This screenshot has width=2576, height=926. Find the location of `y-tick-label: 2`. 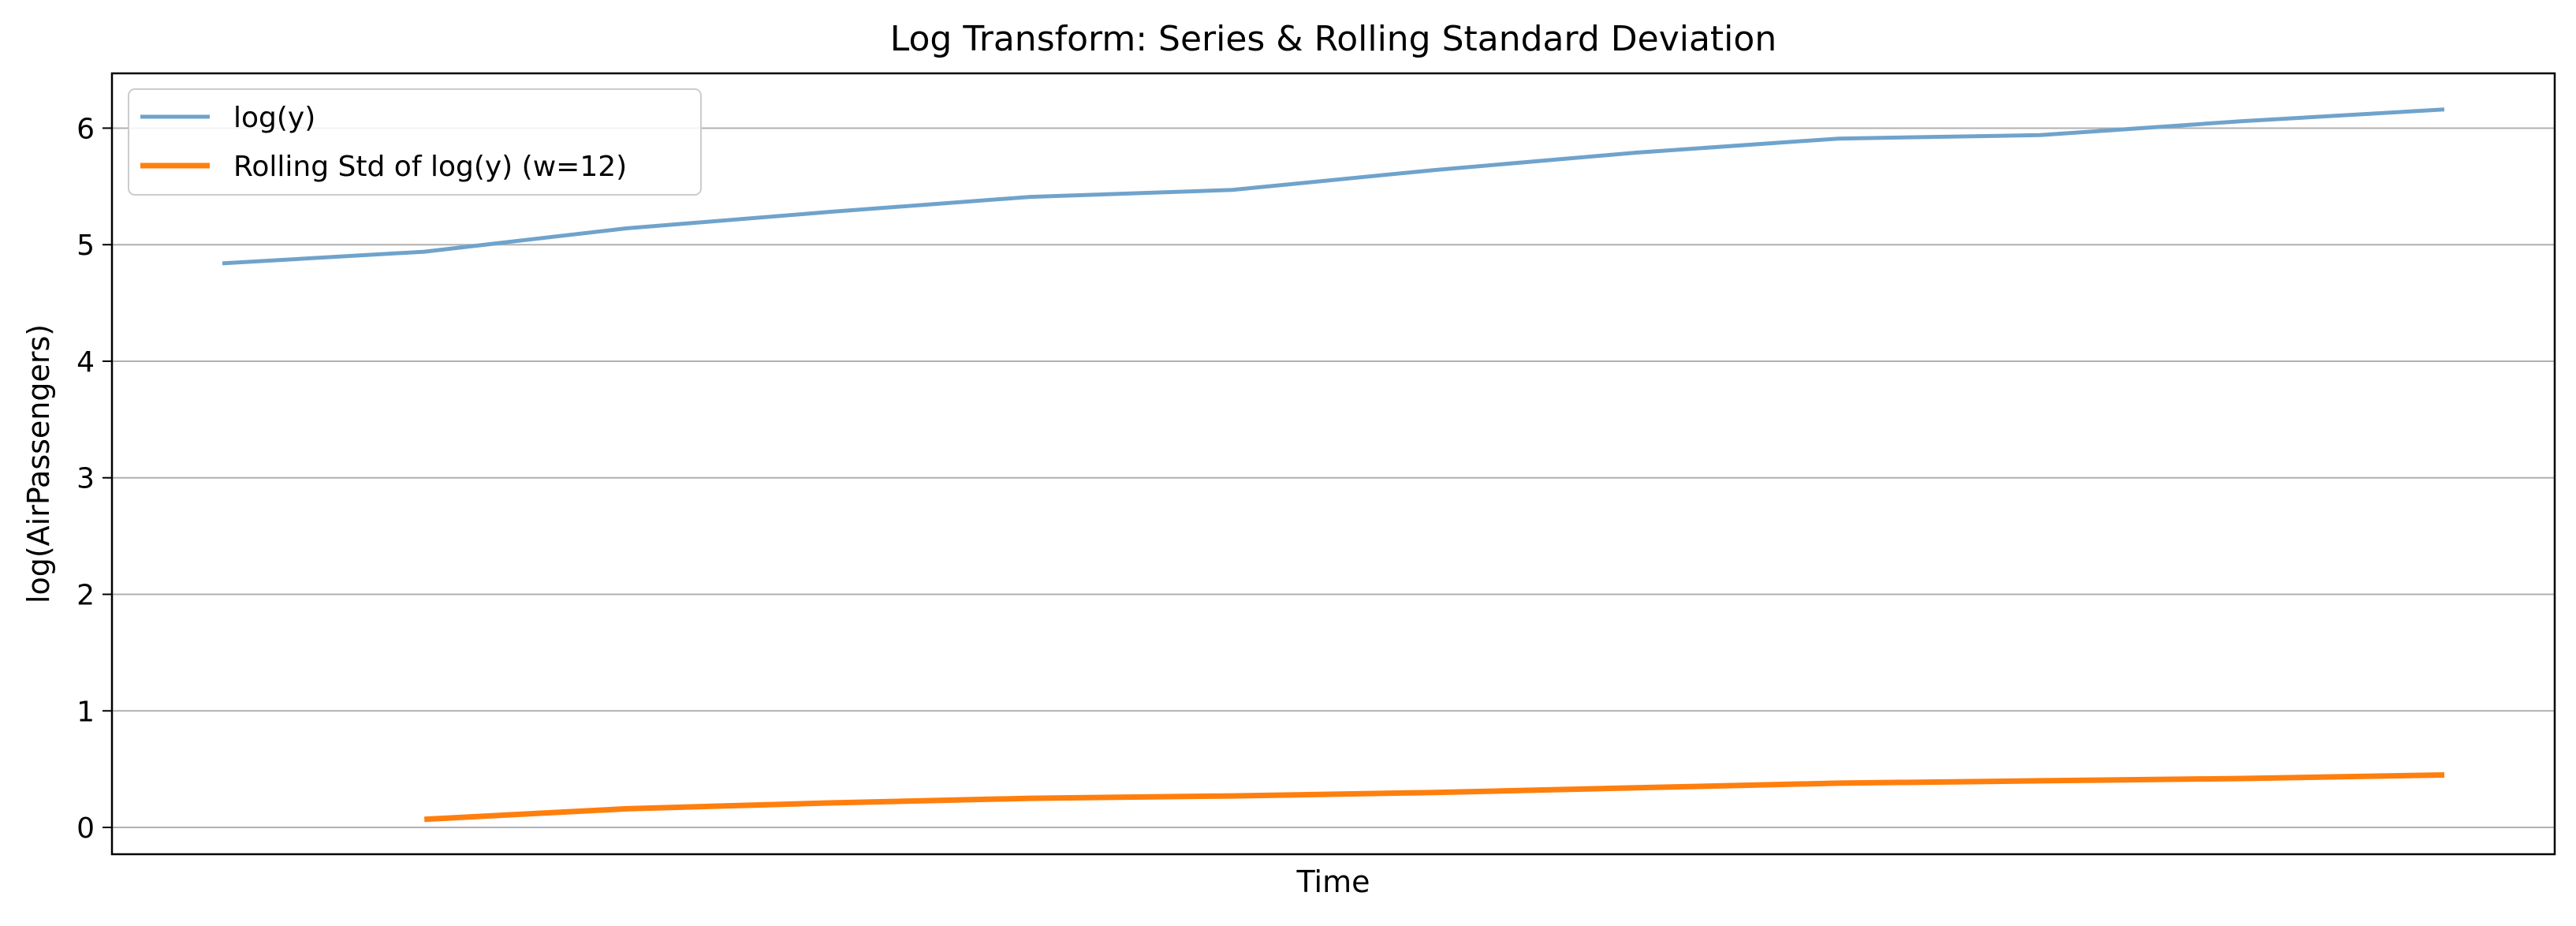

y-tick-label: 2 is located at coordinates (86, 595).